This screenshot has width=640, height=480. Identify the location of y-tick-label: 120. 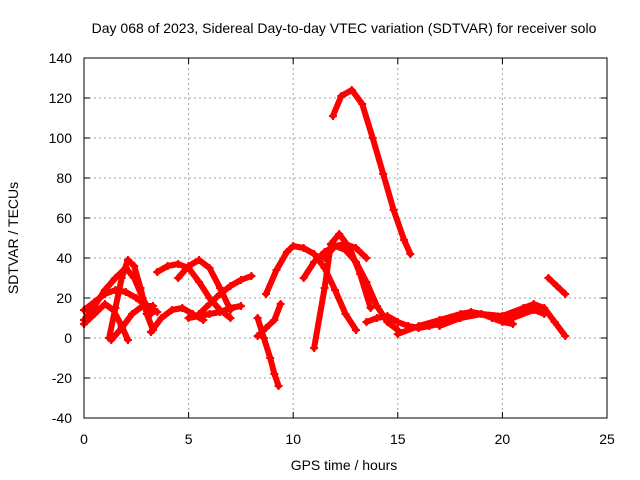
(61, 98).